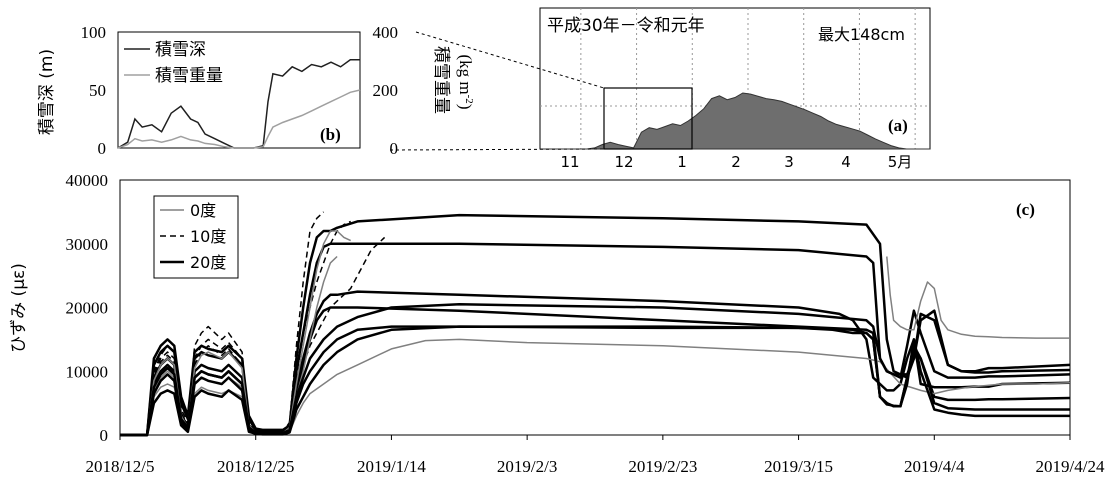 The height and width of the screenshot is (479, 1116). I want to click on panel-b-yticks: 0 50 100, so click(94, 90).